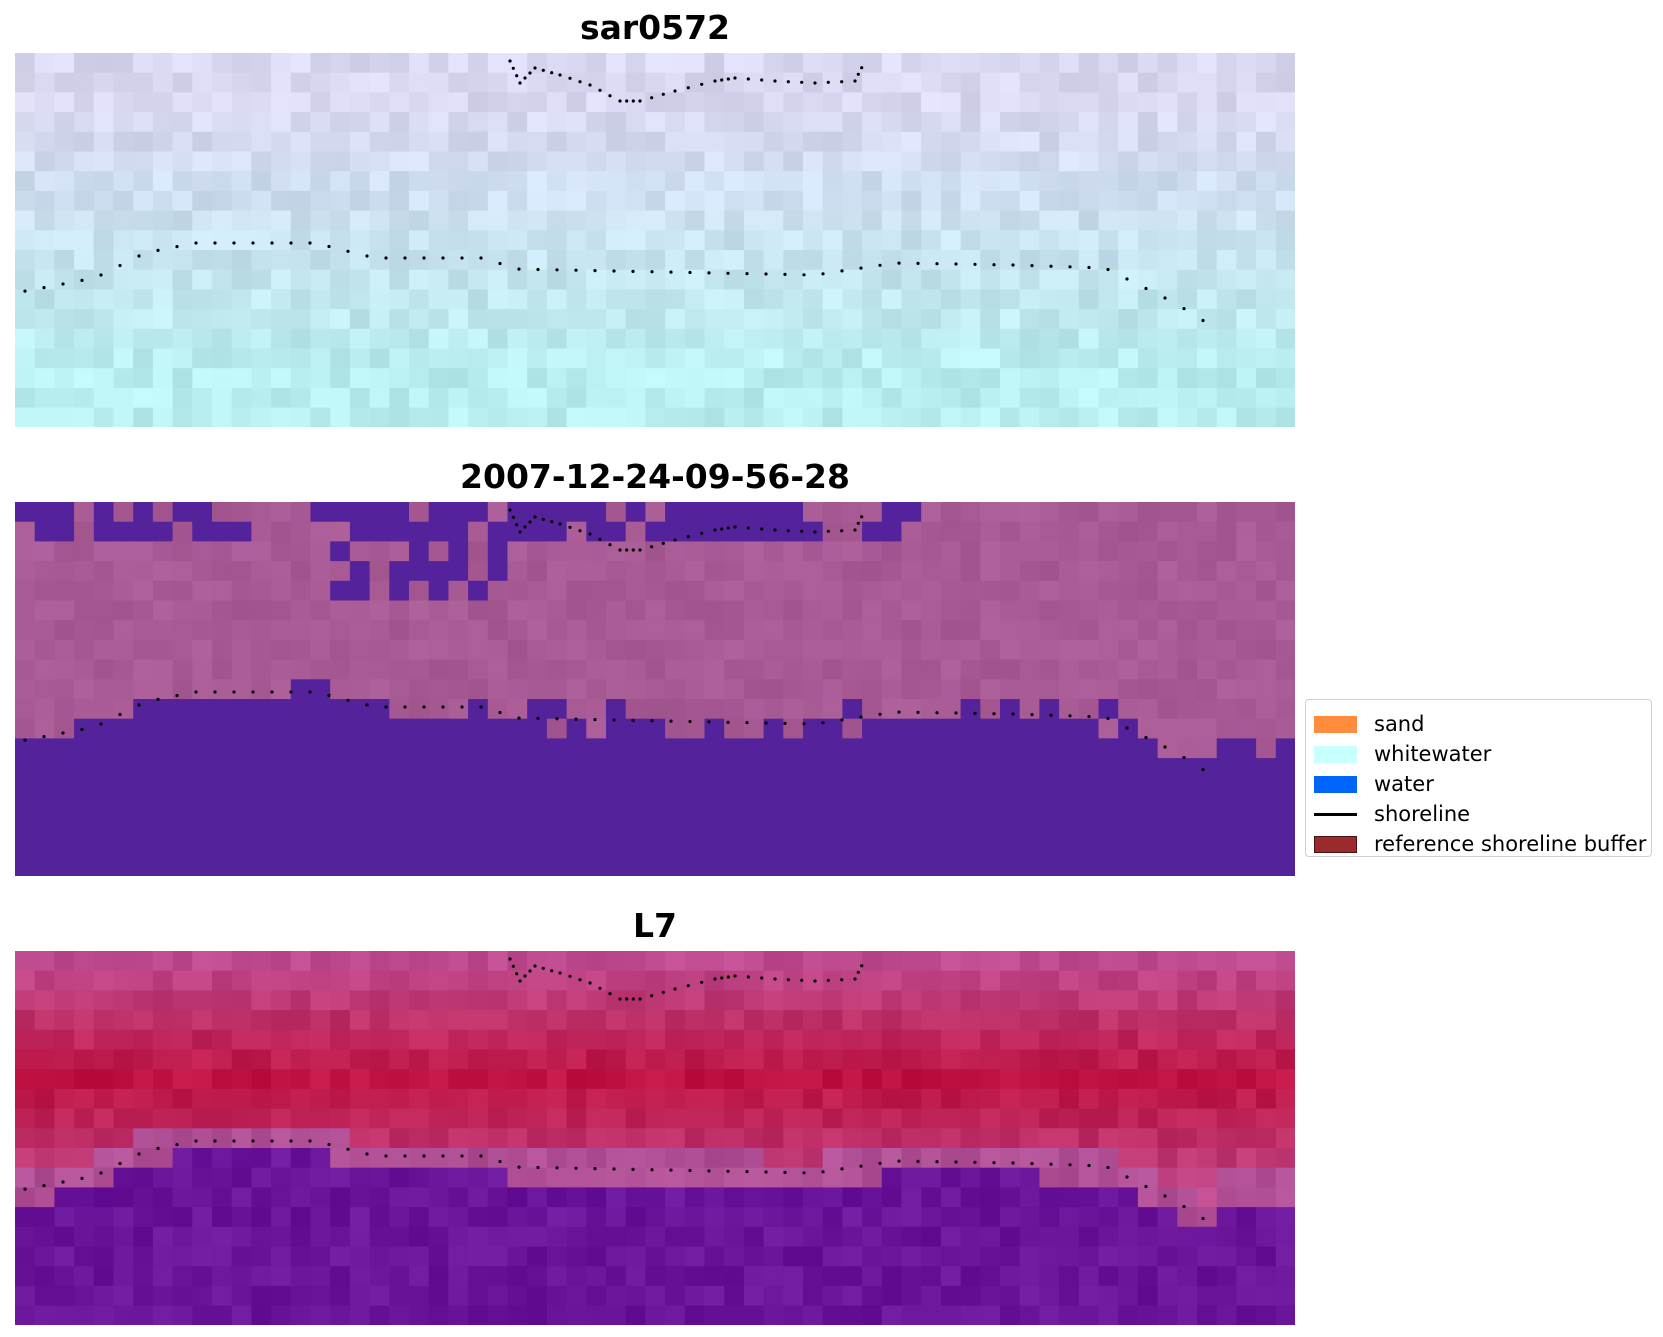  What do you see at coordinates (1335, 844) in the screenshot?
I see `buffer-swatch` at bounding box center [1335, 844].